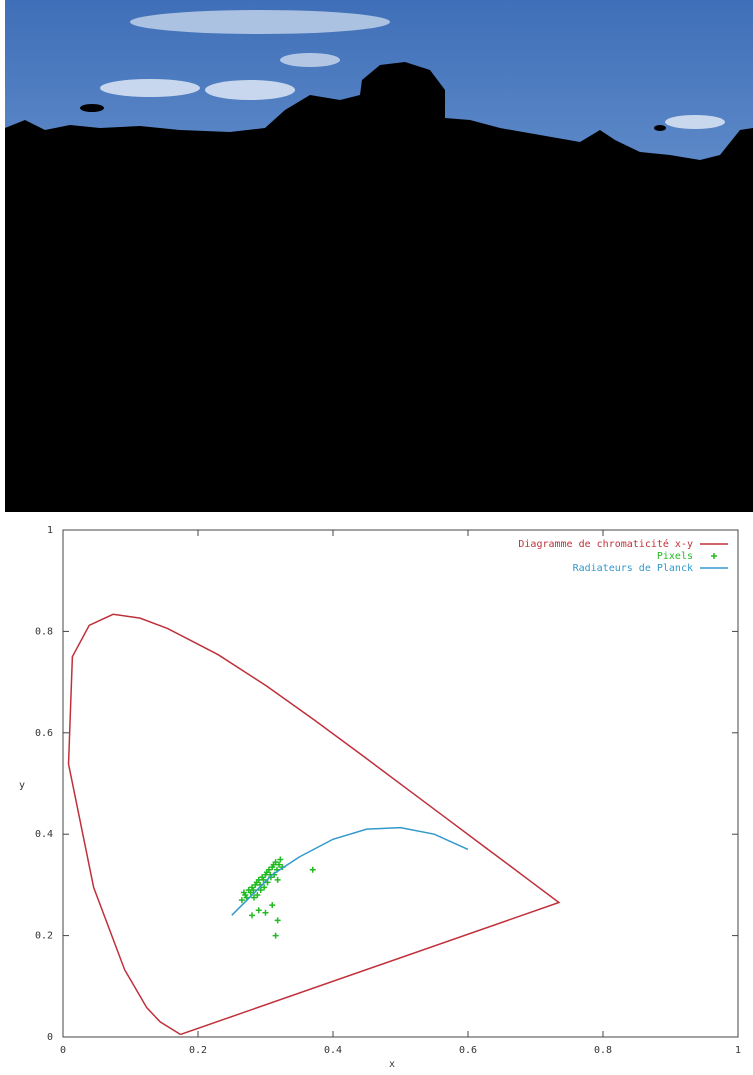 This screenshot has width=753, height=1075. What do you see at coordinates (44, 733) in the screenshot?
I see `y-tick-label: 0.6` at bounding box center [44, 733].